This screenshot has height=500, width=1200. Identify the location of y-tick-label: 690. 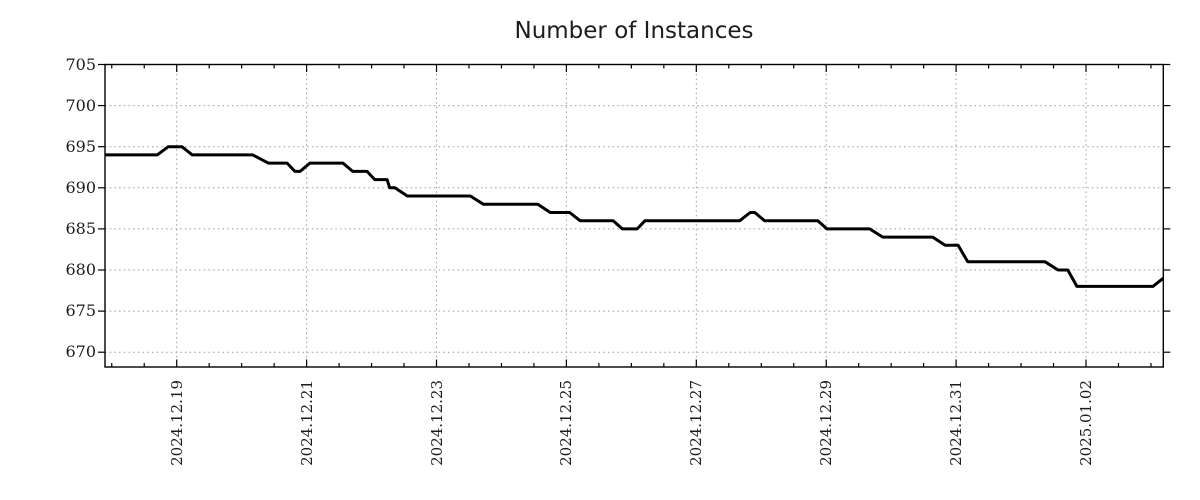
(80, 187).